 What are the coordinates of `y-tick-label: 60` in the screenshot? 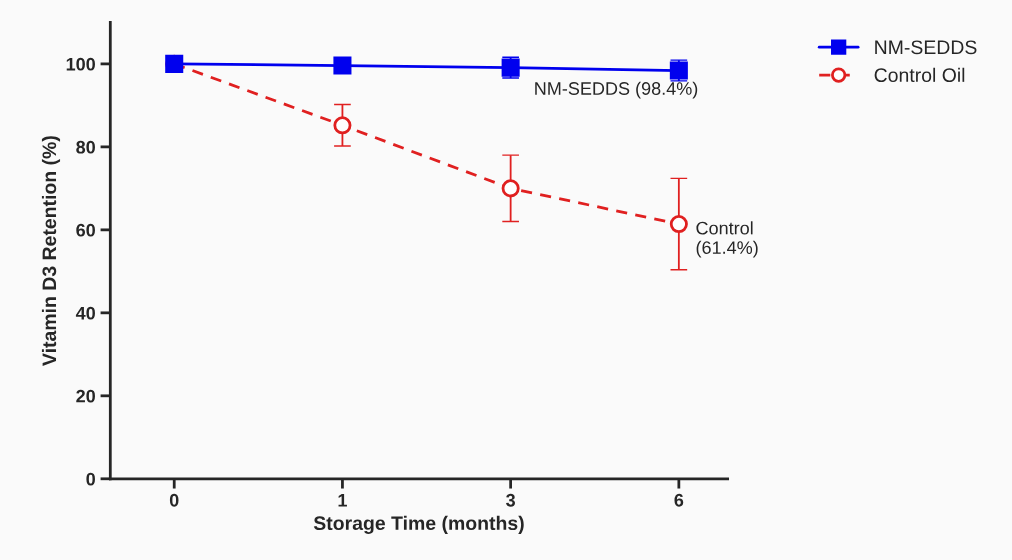 It's located at (85, 230).